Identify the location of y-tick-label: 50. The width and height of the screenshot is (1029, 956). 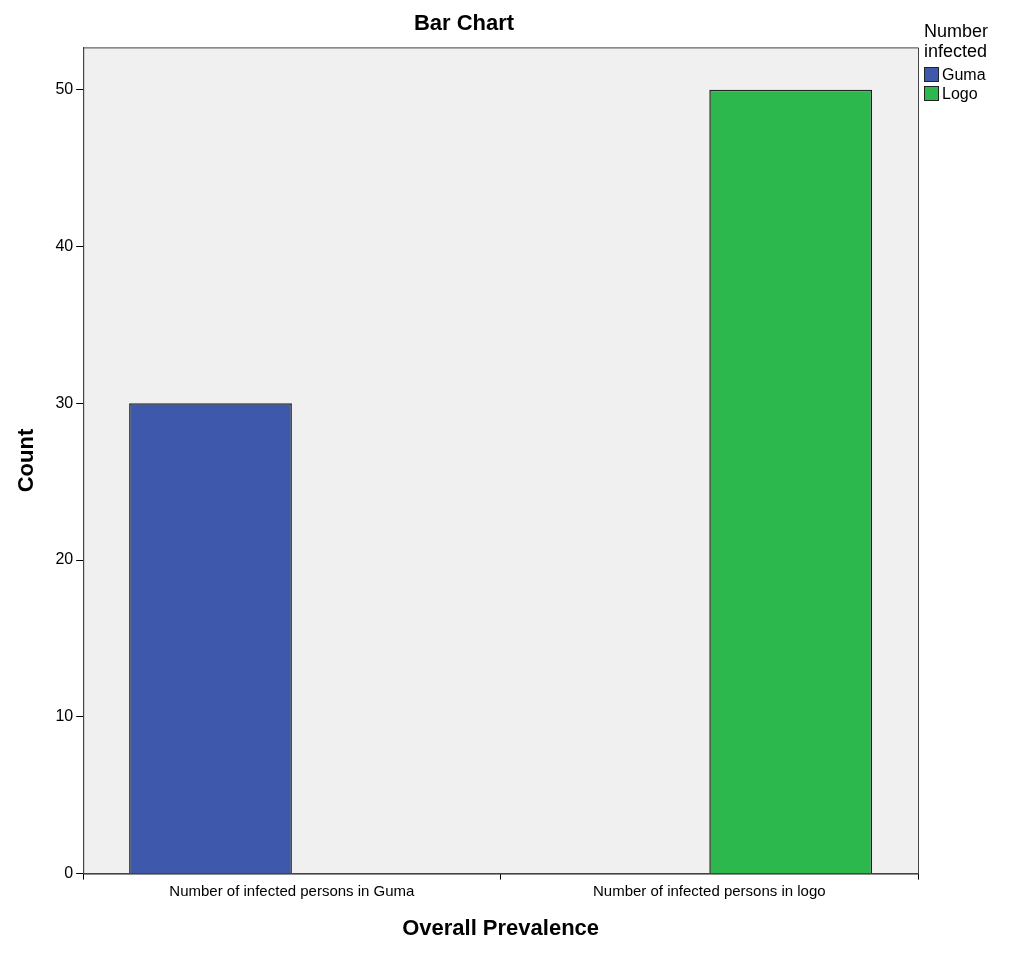
(64, 89).